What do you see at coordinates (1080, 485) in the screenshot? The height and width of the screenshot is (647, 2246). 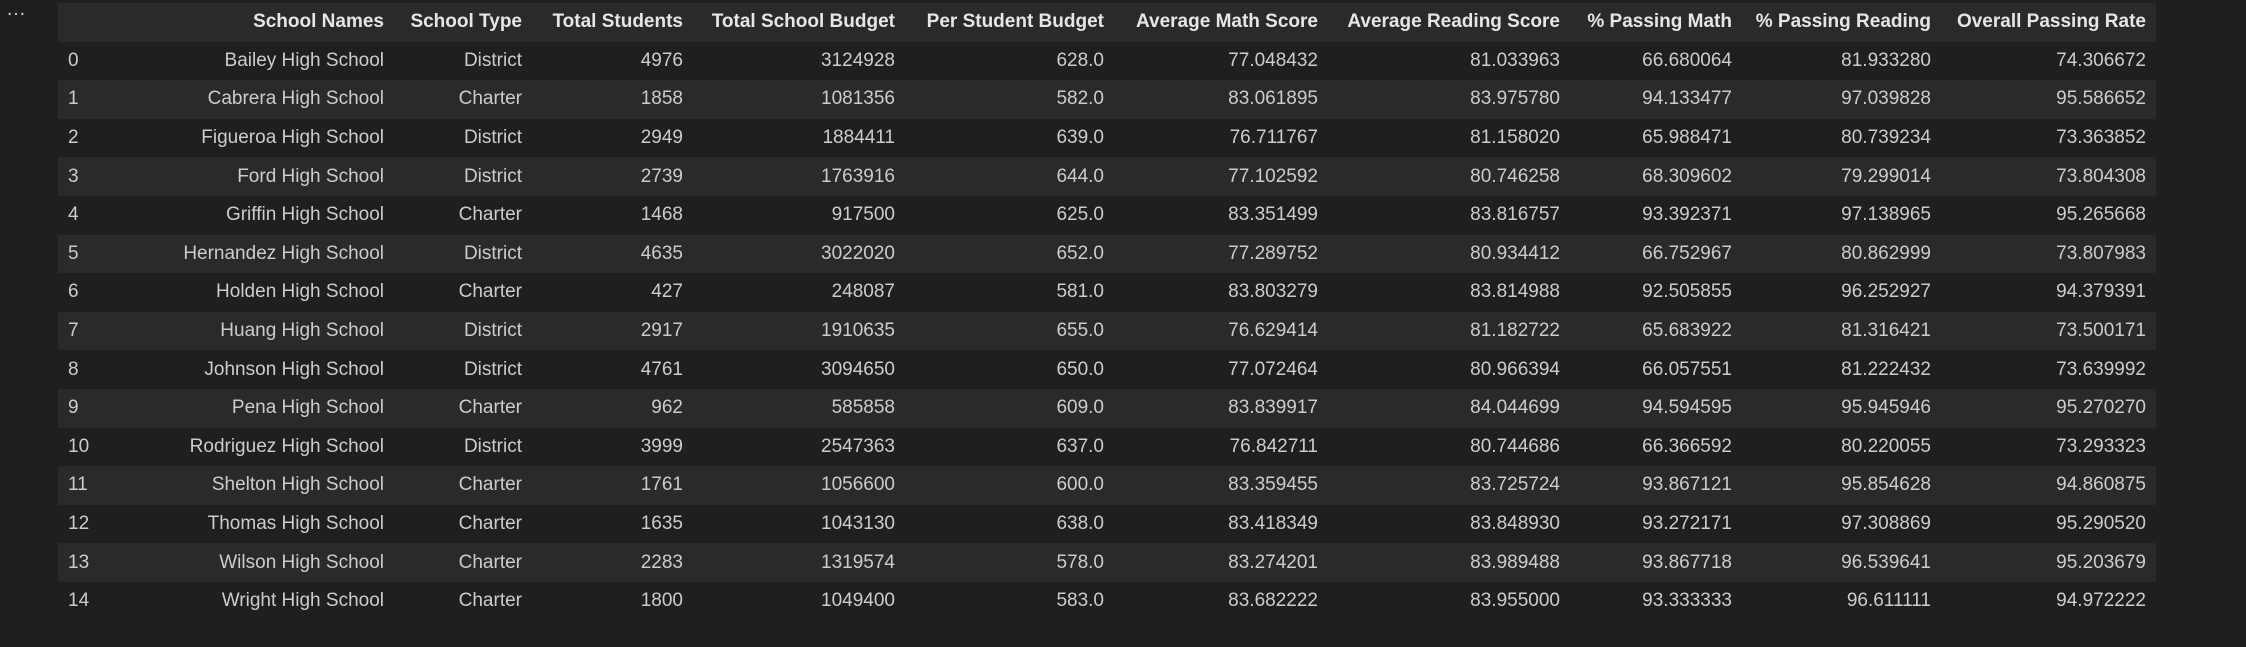 I see `table-cell: 600.0` at bounding box center [1080, 485].